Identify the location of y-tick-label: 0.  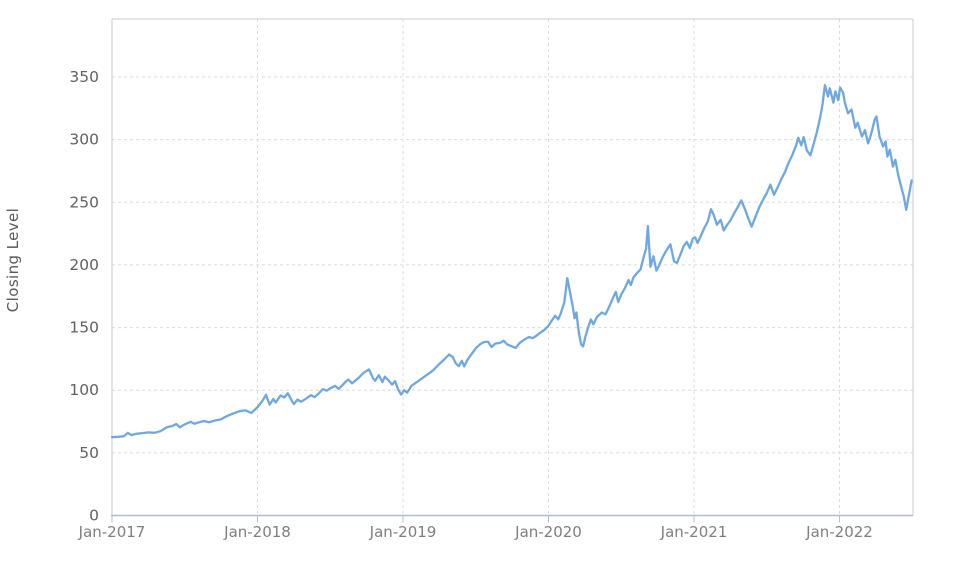
(94, 516).